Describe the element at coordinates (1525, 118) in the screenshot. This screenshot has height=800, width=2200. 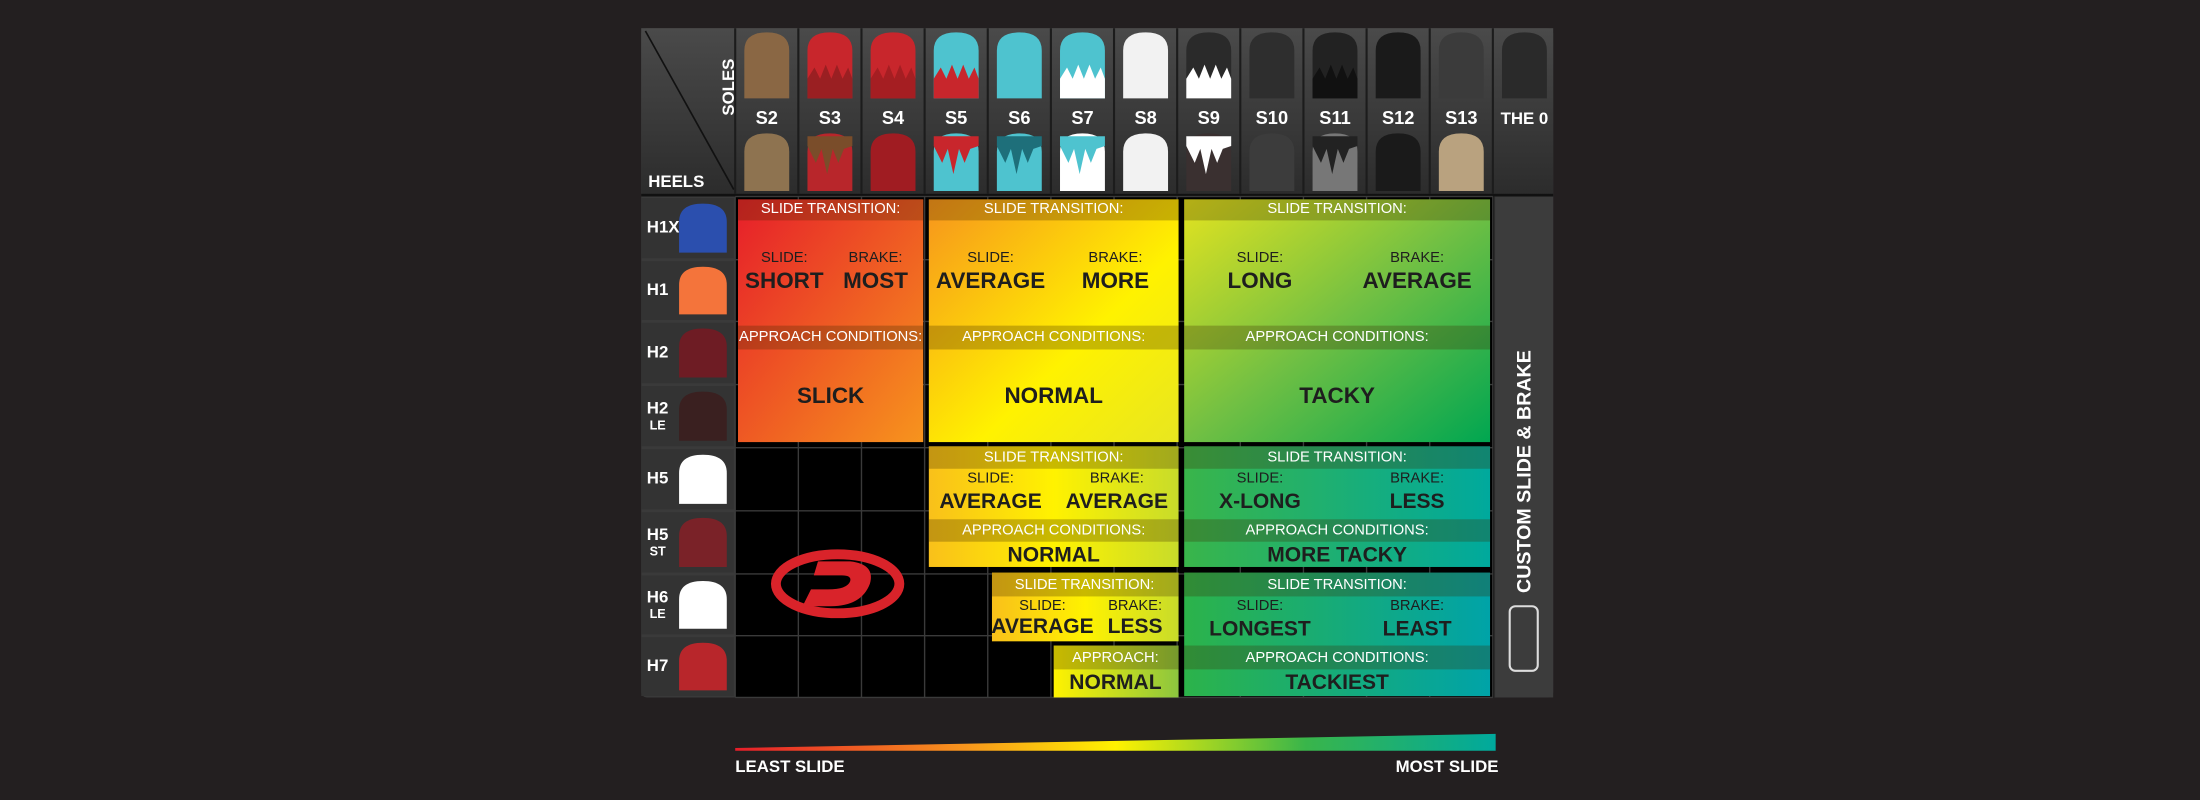
I see `sole-label: THE 0` at that location.